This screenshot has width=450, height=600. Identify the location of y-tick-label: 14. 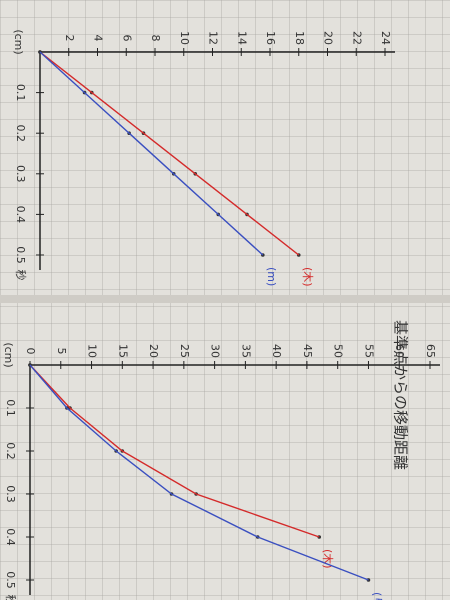
(241, 38).